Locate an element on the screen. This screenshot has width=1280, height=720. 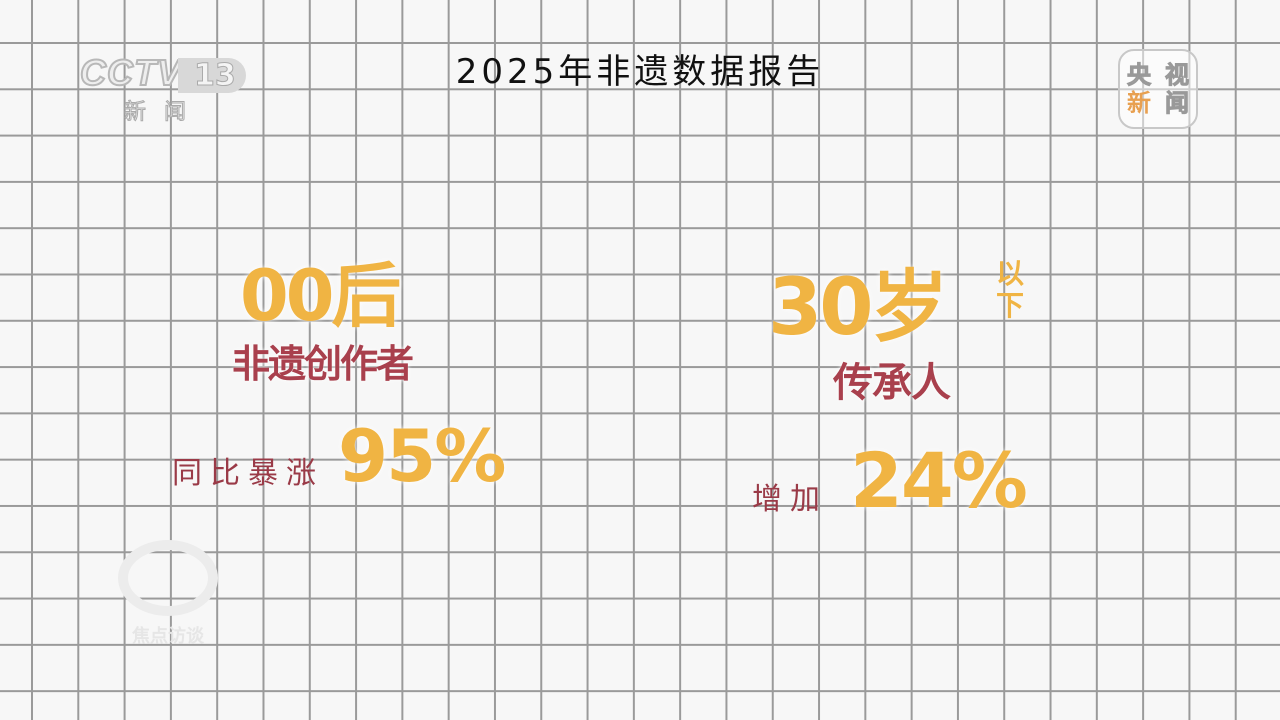
left-headline: 00后 is located at coordinates (320, 296).